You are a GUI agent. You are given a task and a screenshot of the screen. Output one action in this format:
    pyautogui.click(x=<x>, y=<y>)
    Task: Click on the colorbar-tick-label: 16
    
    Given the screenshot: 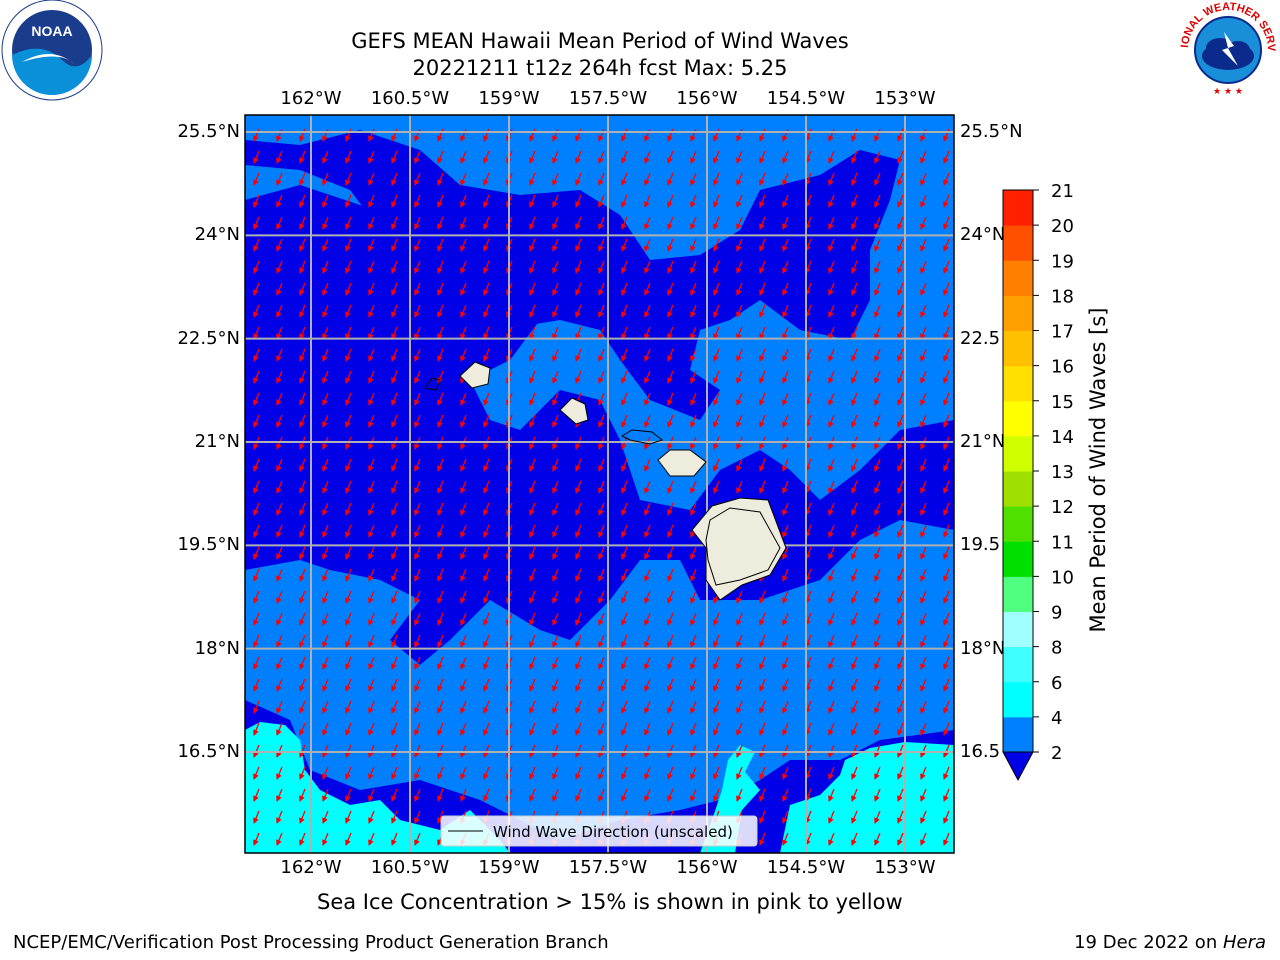 What is the action you would take?
    pyautogui.click(x=1062, y=367)
    